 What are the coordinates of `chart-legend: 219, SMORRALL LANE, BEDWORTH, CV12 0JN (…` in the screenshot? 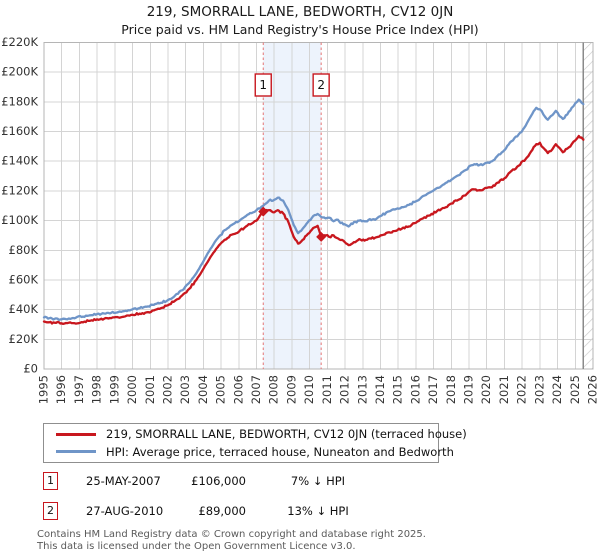 It's located at (255, 443).